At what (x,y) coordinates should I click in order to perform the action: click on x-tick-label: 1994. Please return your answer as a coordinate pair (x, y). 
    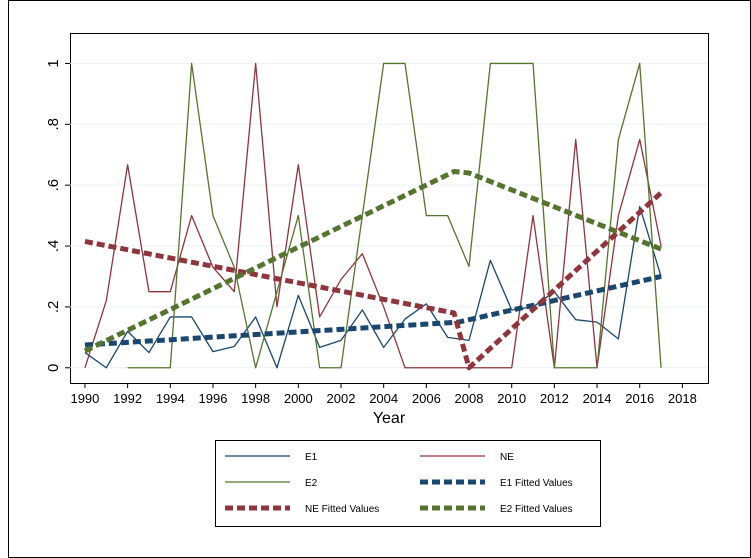
    Looking at the image, I should click on (170, 398).